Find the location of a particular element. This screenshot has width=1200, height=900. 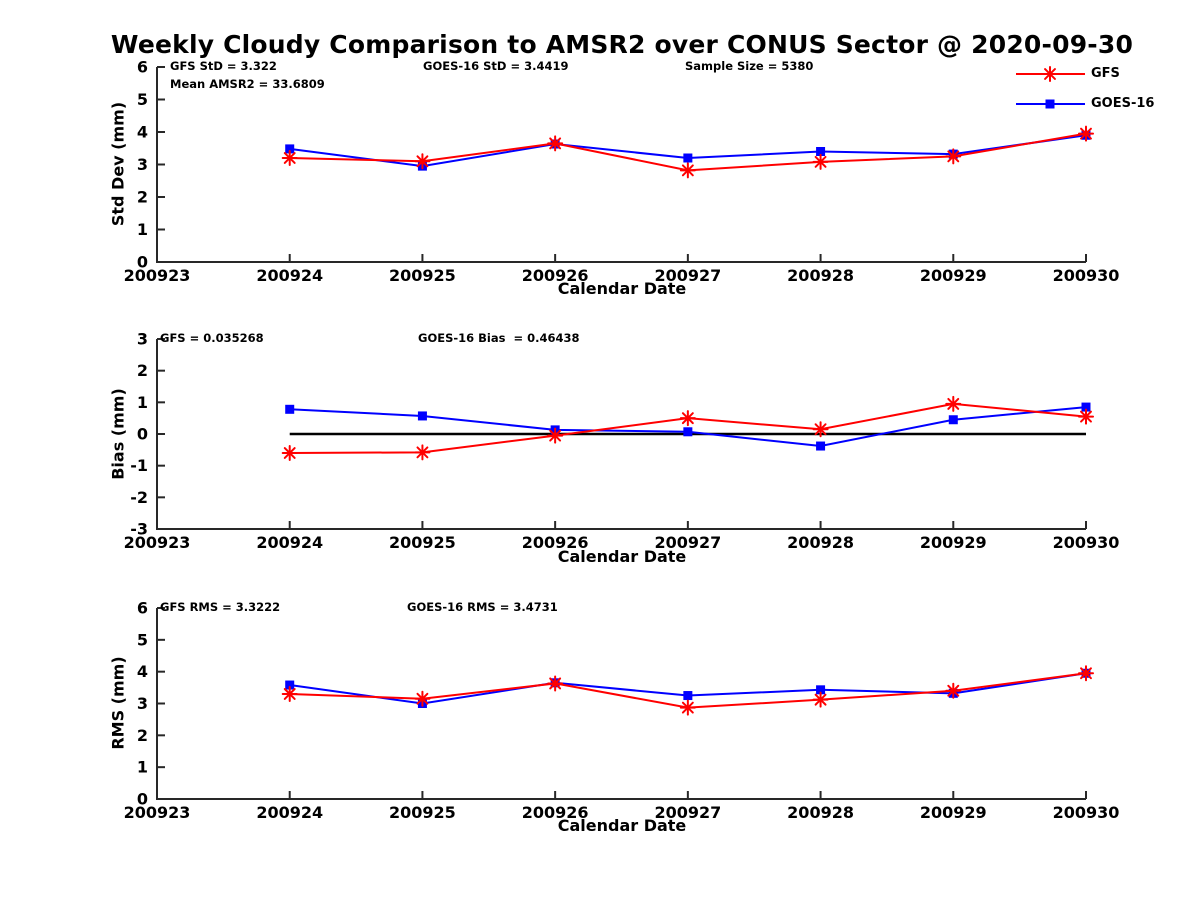

y-axis-label-rms: RMS (mm) is located at coordinates (118, 703).